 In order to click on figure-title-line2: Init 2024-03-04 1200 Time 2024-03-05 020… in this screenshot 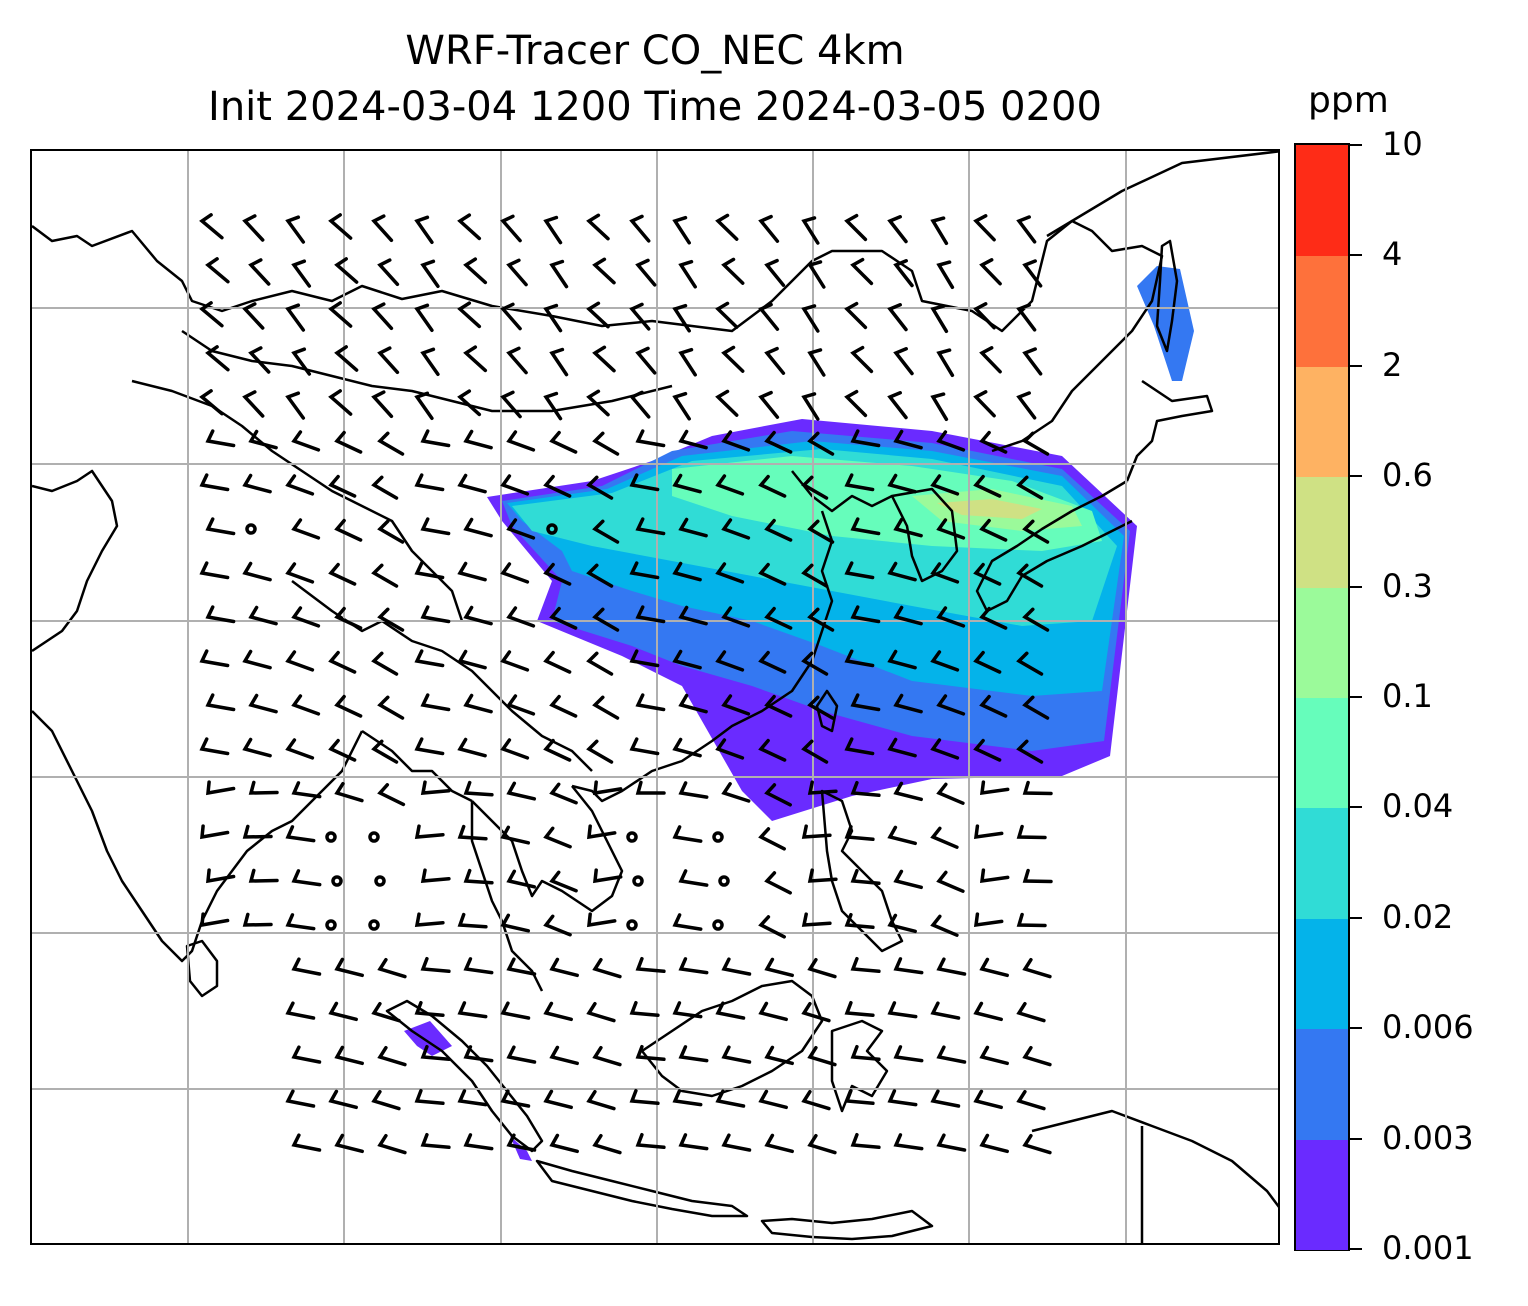, I will do `click(655, 107)`.